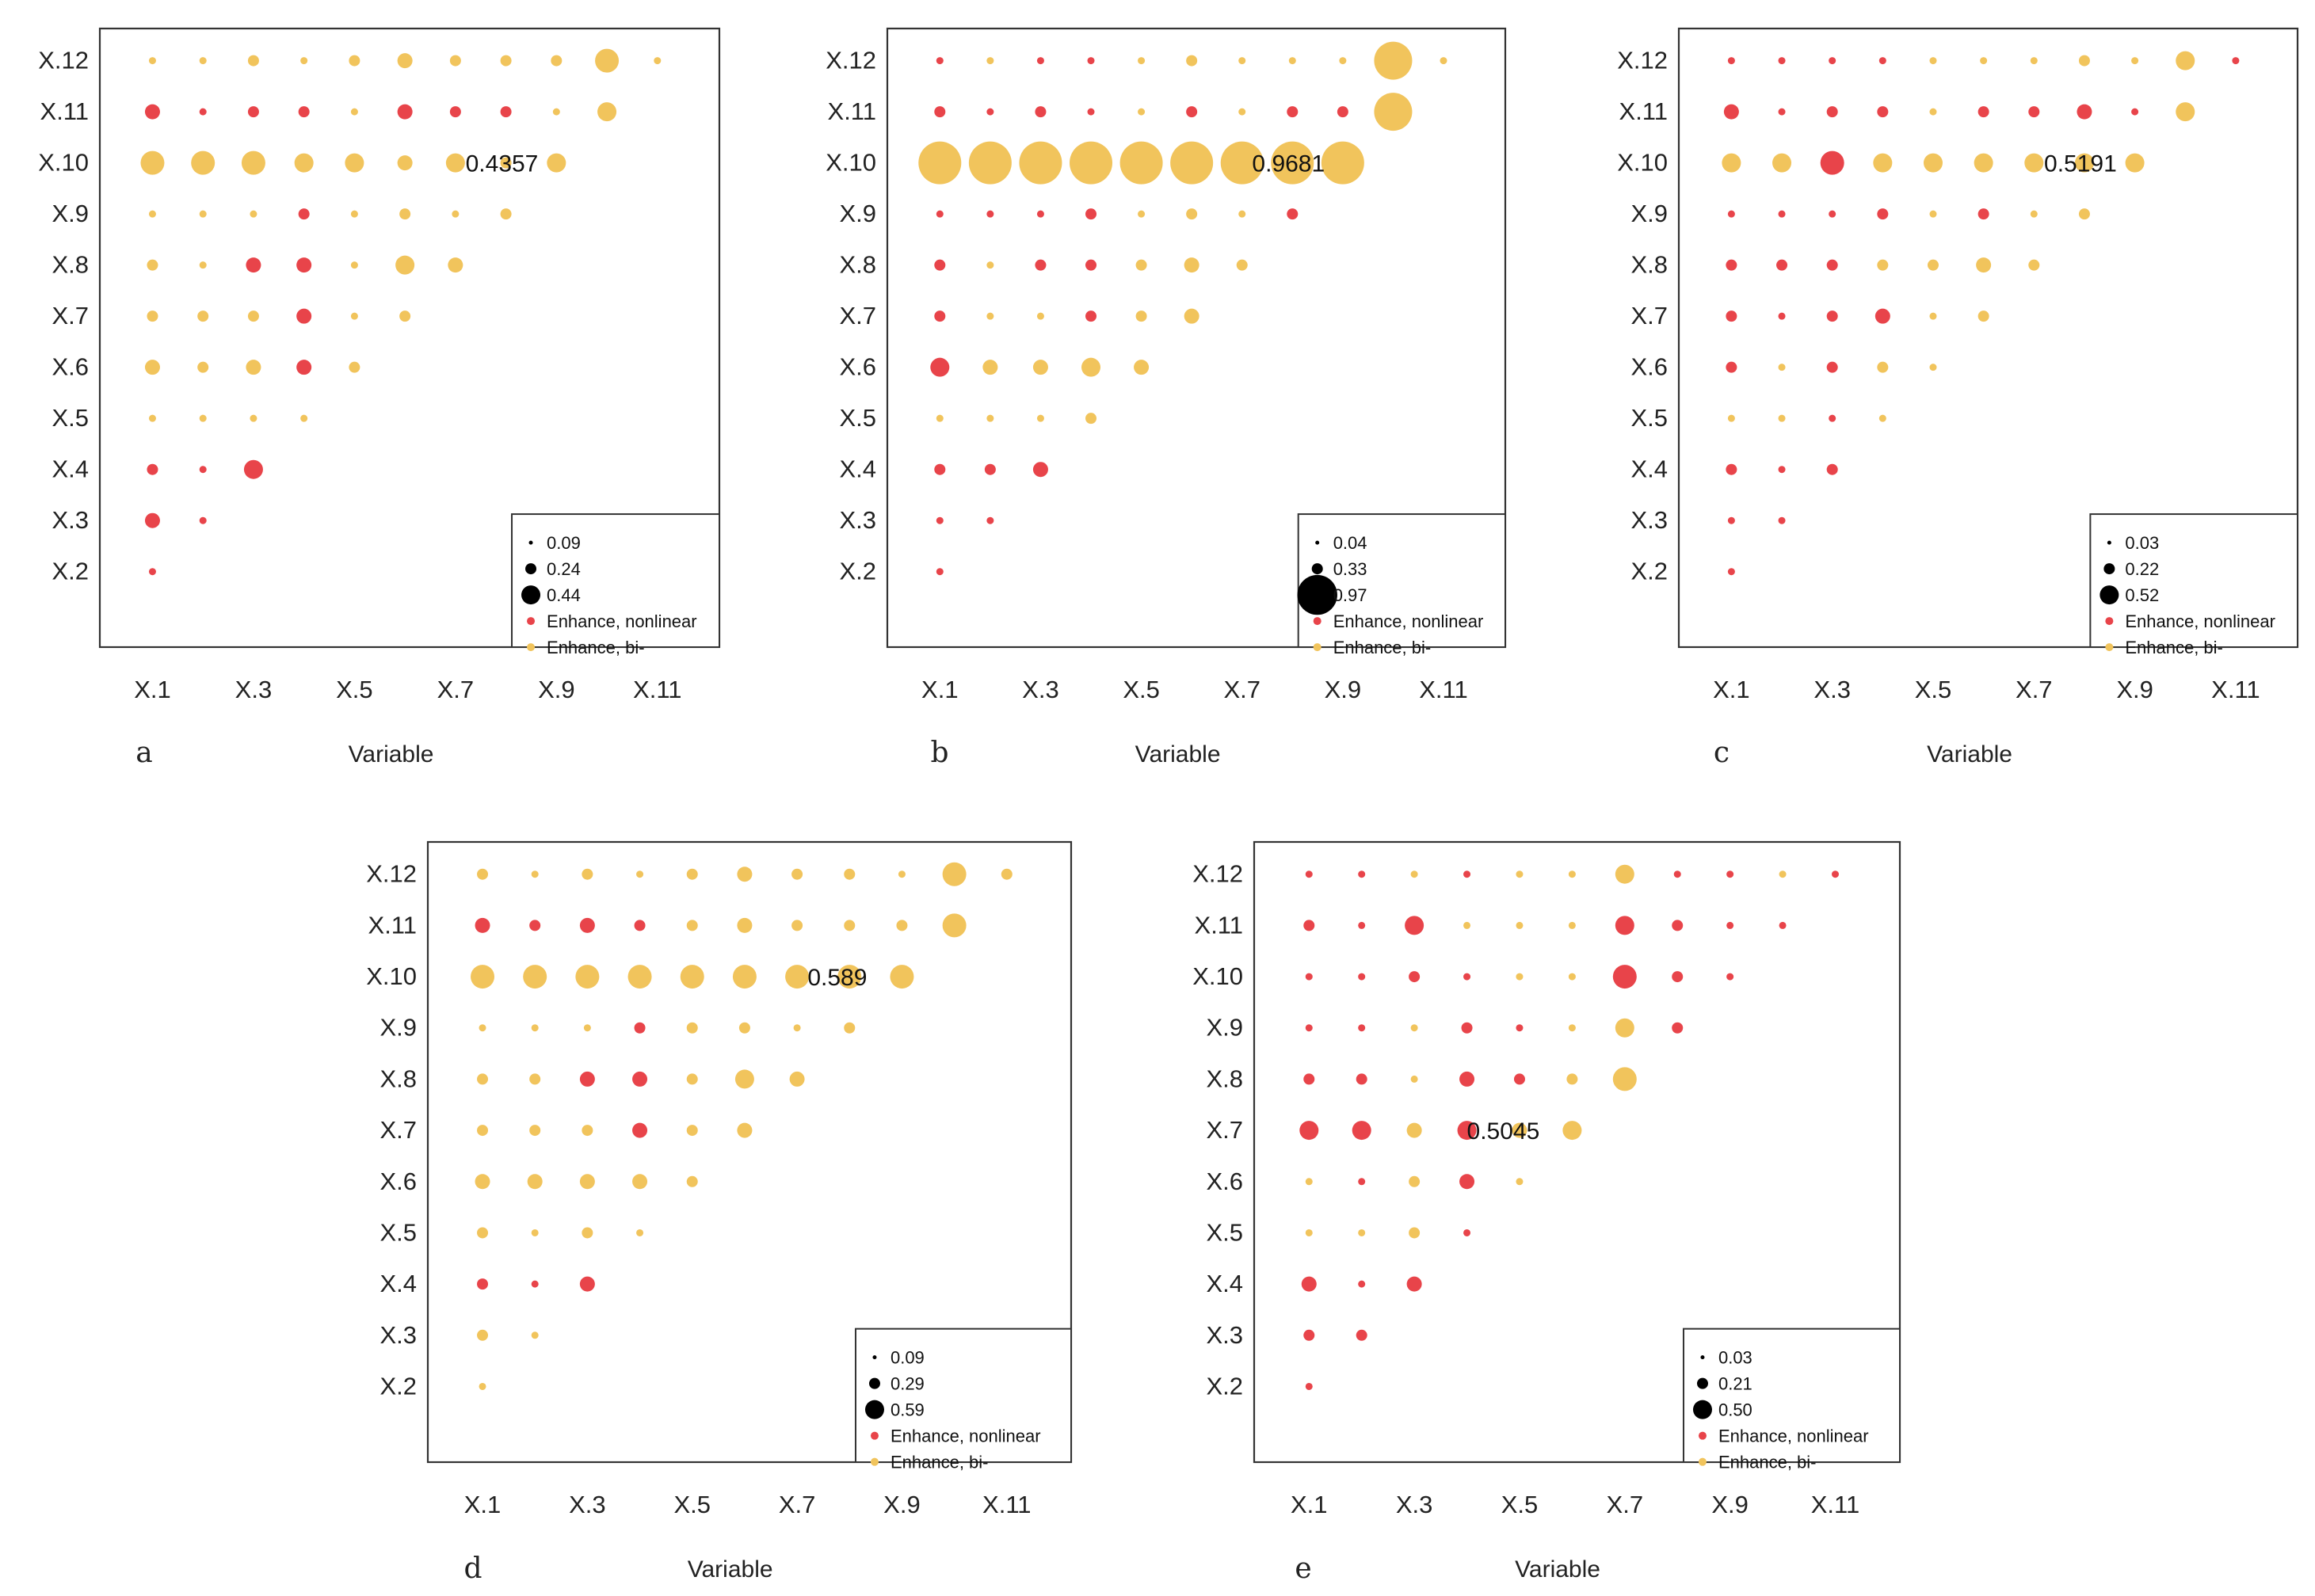 The width and height of the screenshot is (2315, 1596). I want to click on panel-letter: c, so click(1722, 753).